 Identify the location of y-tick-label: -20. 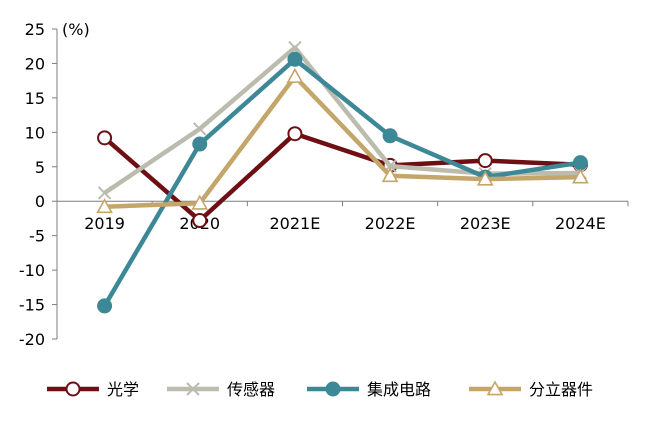
(32, 339).